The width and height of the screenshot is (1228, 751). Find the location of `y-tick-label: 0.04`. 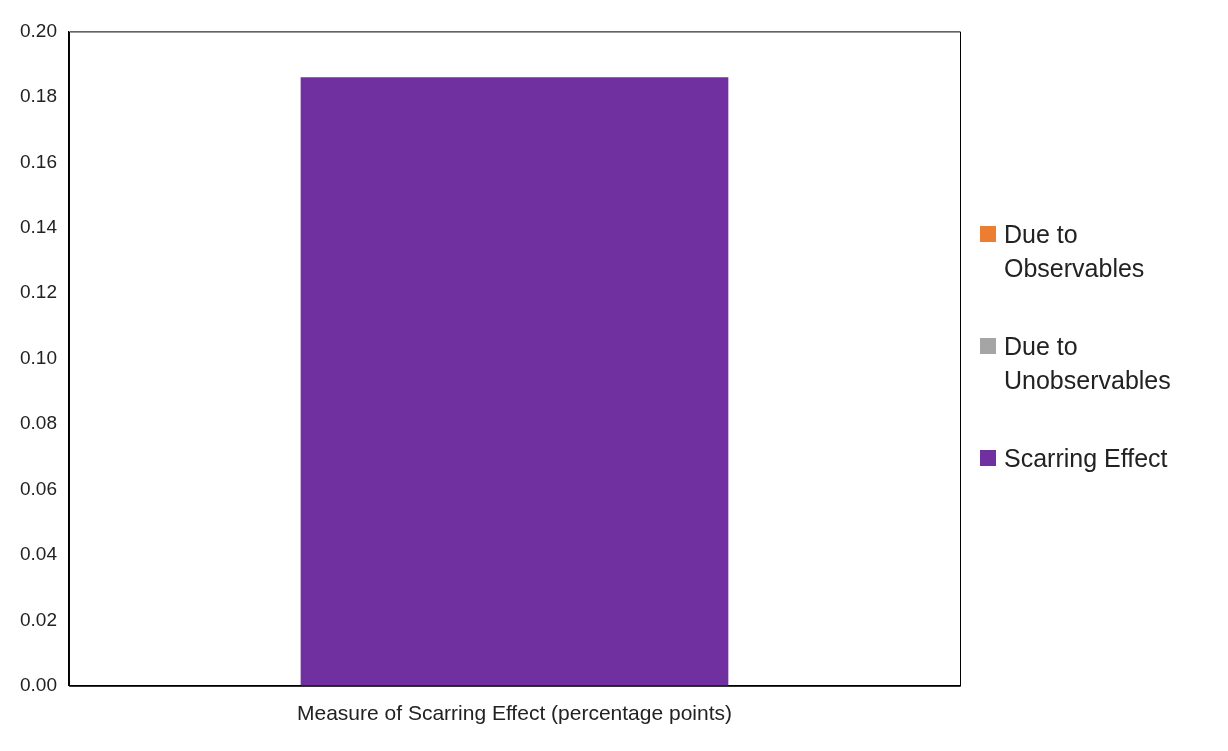

y-tick-label: 0.04 is located at coordinates (39, 554).